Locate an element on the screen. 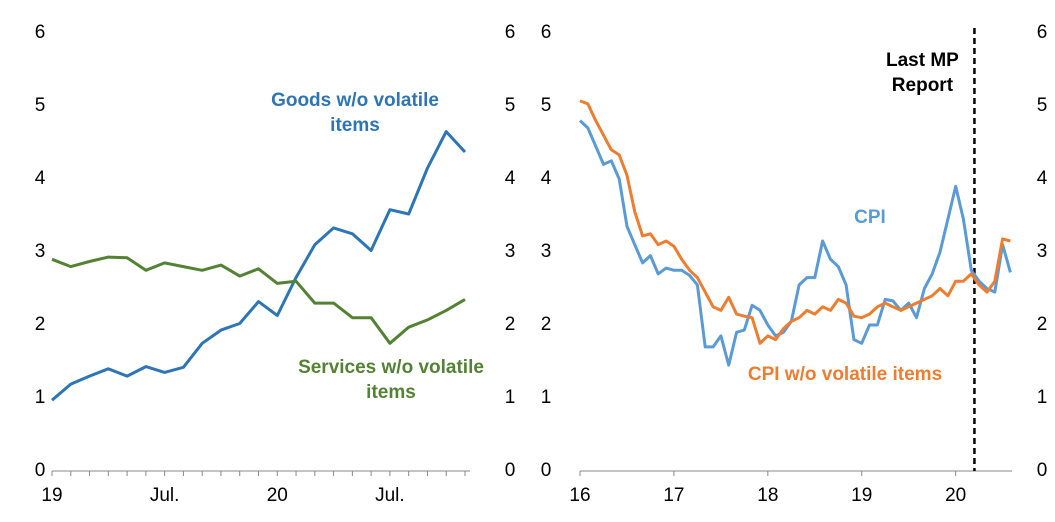 The image size is (1055, 522). series-label: CPI w/o volatile items is located at coordinates (845, 374).